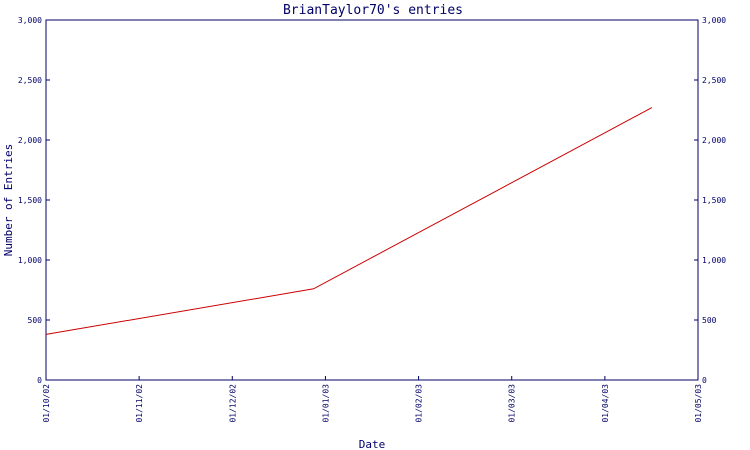 The width and height of the screenshot is (750, 450). I want to click on y-tick-label-left: 3,000, so click(30, 20).